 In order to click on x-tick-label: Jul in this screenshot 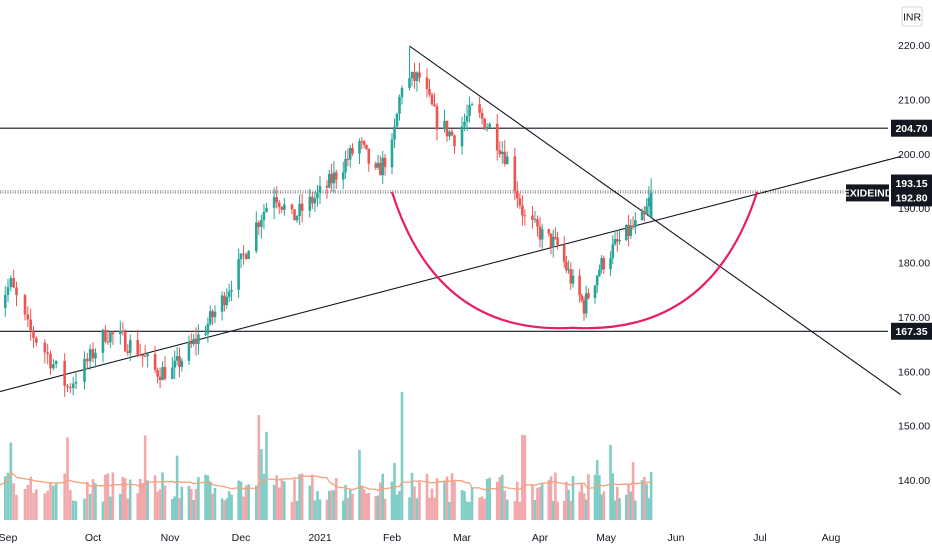, I will do `click(759, 538)`.